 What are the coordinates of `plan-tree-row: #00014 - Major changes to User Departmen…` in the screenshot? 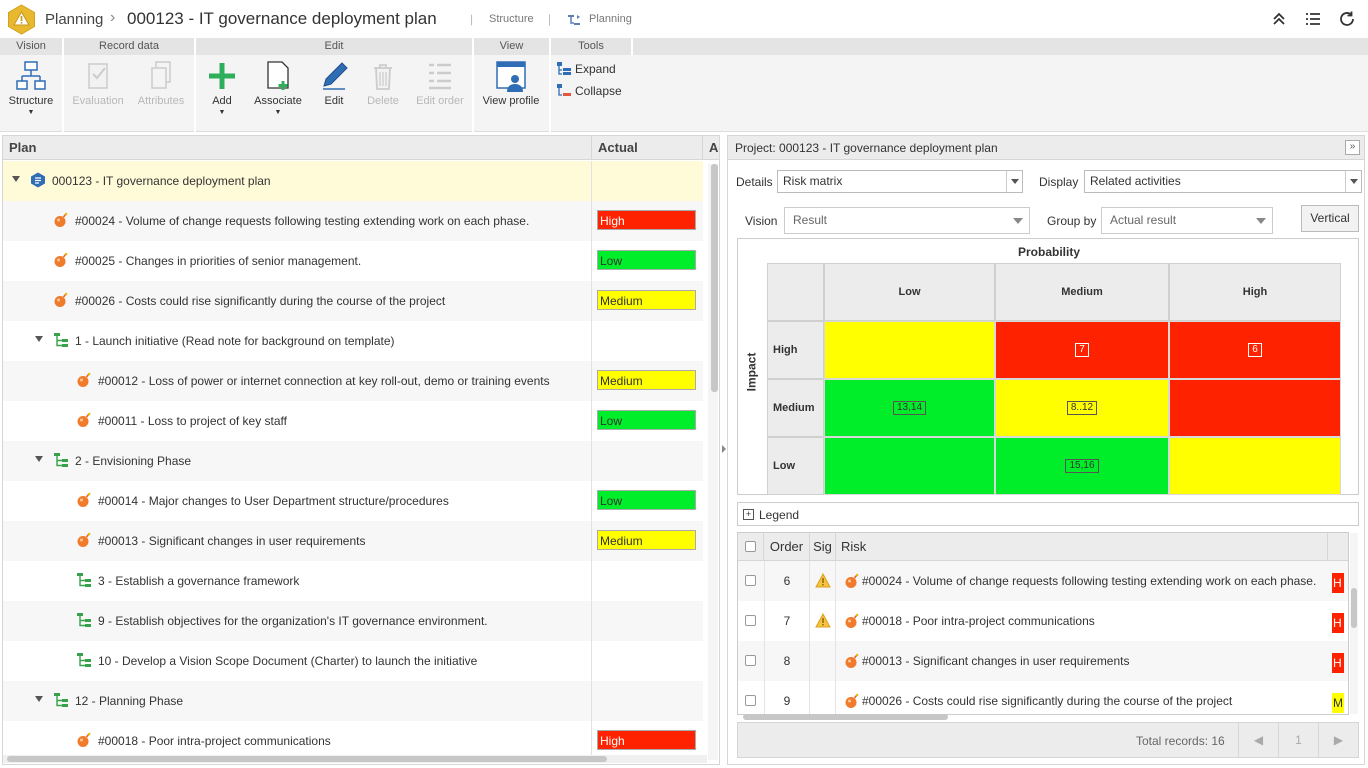 It's located at (353, 501).